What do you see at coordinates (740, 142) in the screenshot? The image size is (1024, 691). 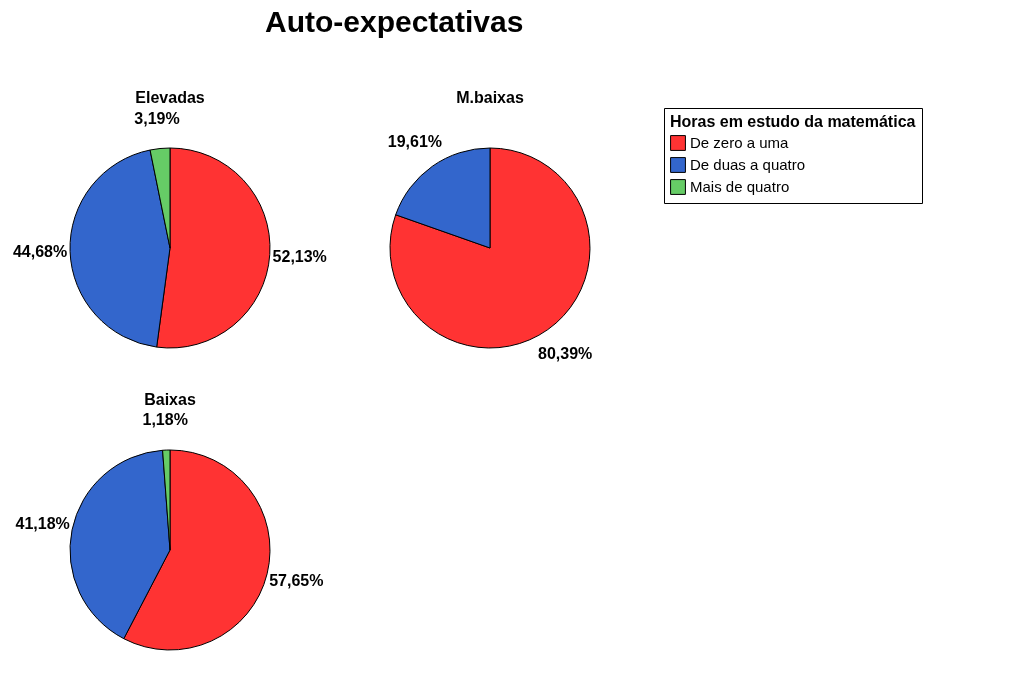 I see `legend-label: De zero a uma` at bounding box center [740, 142].